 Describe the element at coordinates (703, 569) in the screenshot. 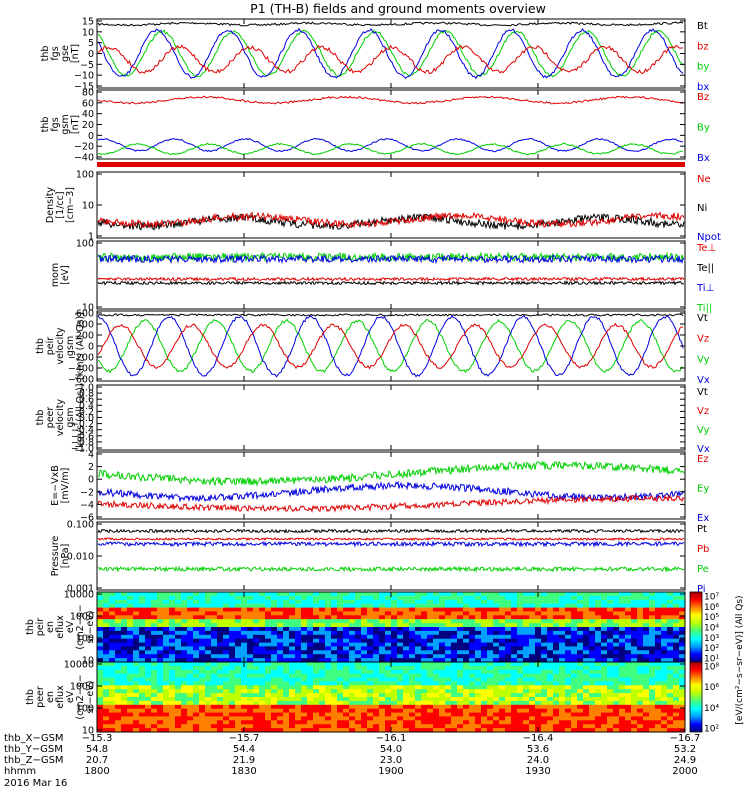

I see `legend-pe: Pe` at that location.